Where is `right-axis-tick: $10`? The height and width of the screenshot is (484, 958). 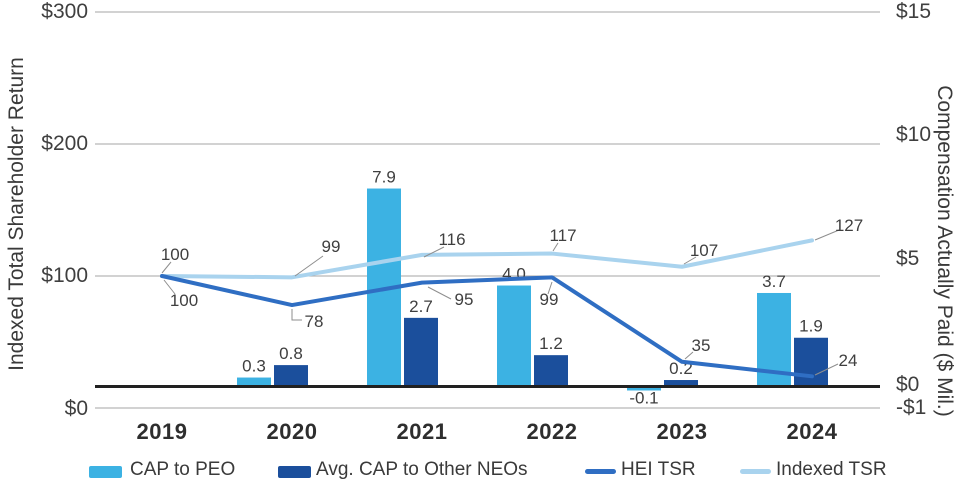
right-axis-tick: $10 is located at coordinates (914, 134).